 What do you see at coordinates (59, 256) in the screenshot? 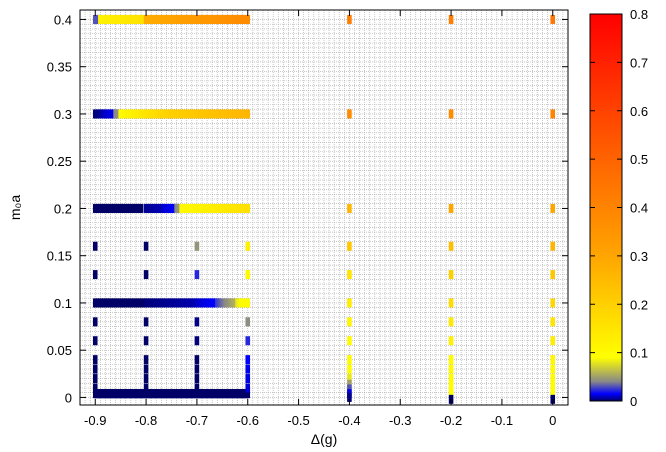
I see `y-tick-label: 0.15` at bounding box center [59, 256].